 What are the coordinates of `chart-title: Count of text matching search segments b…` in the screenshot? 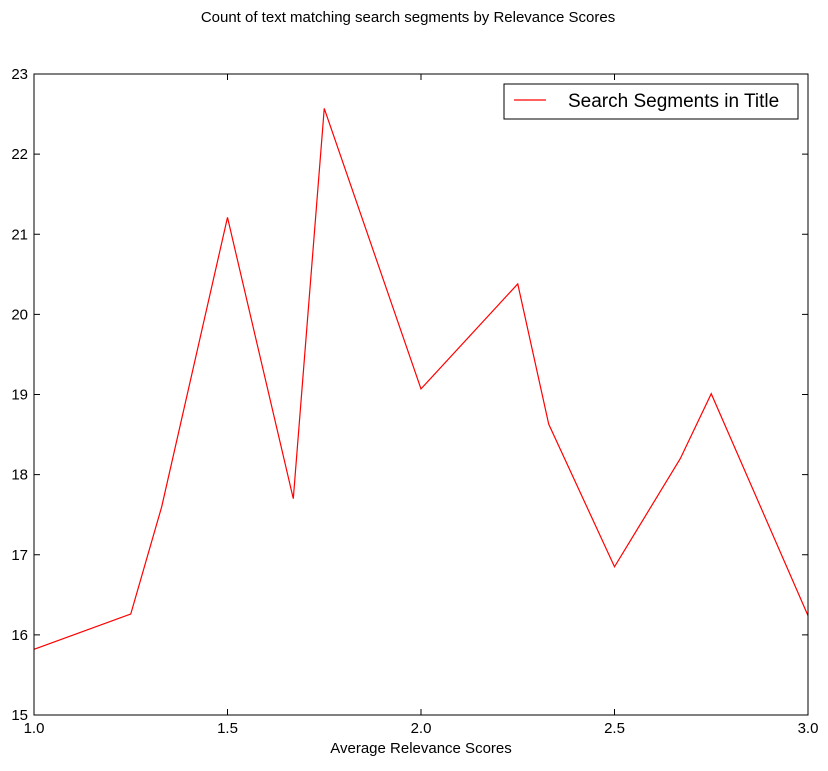 It's located at (408, 17).